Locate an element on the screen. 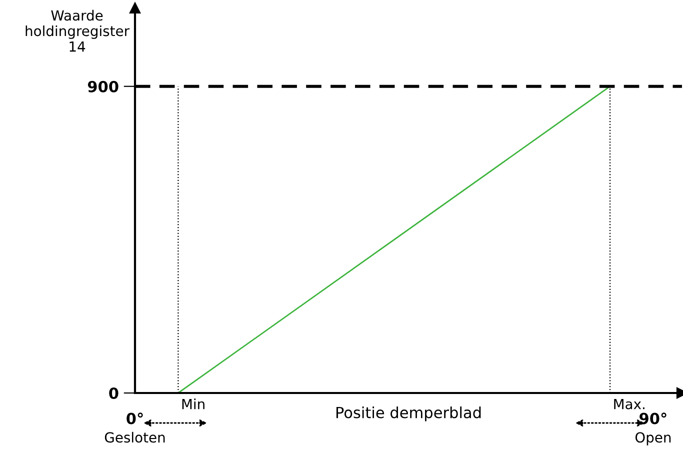  text: Gesloten is located at coordinates (134, 437).